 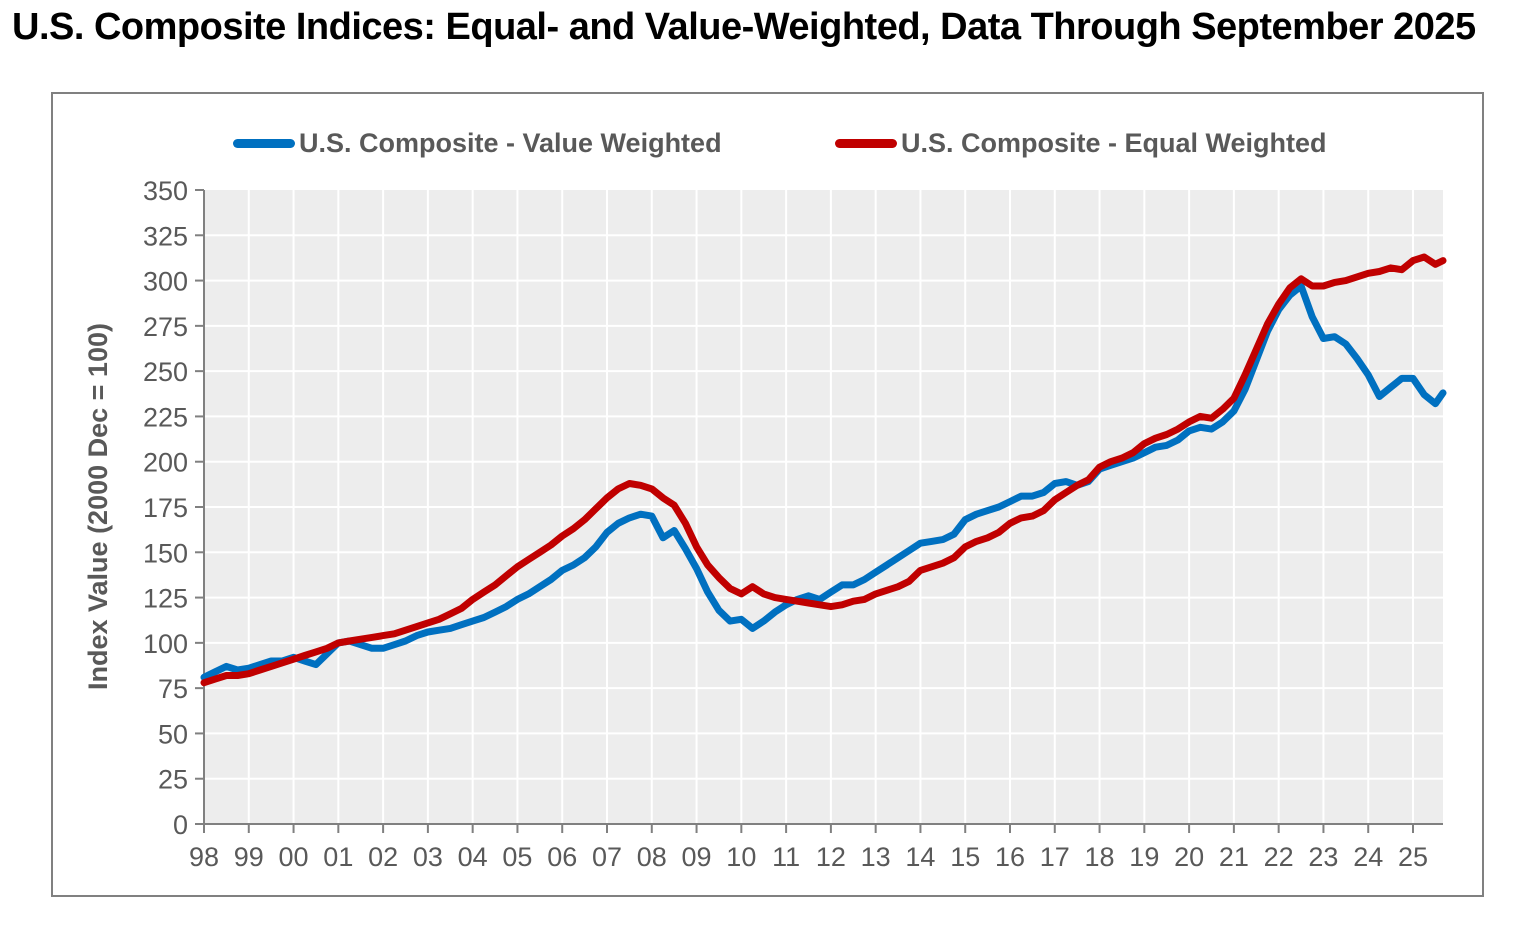 I want to click on x-tick-label: 17, so click(x=1055, y=857).